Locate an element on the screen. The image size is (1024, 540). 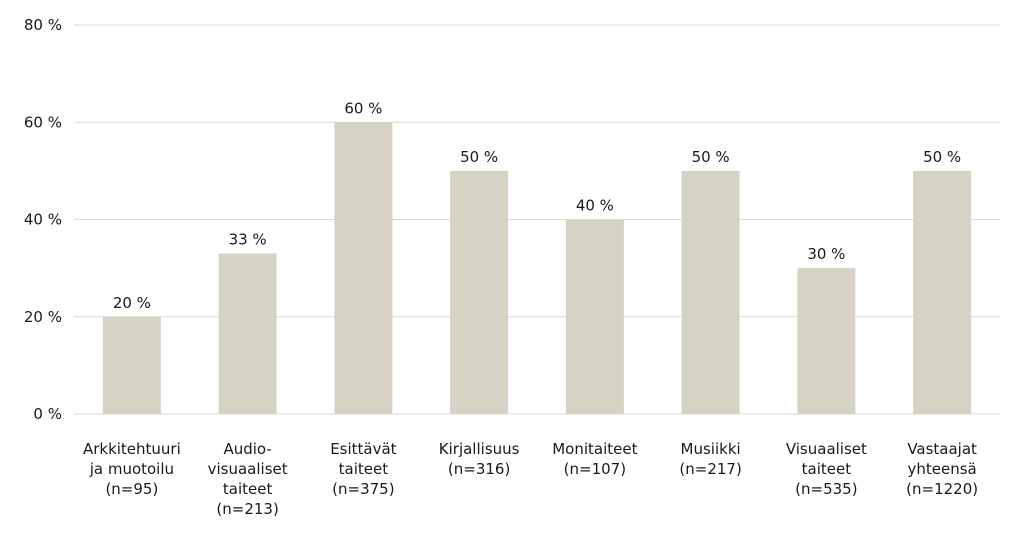
category-label: Vastaajat yhteensä (n=1220) is located at coordinates (942, 469).